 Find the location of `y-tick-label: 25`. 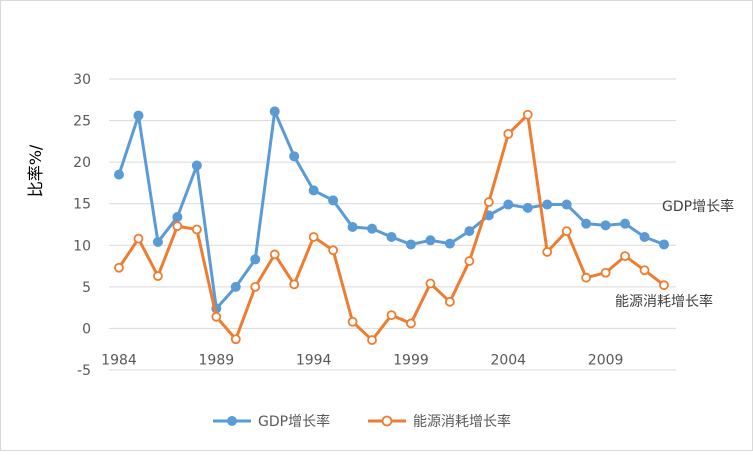

y-tick-label: 25 is located at coordinates (82, 122).